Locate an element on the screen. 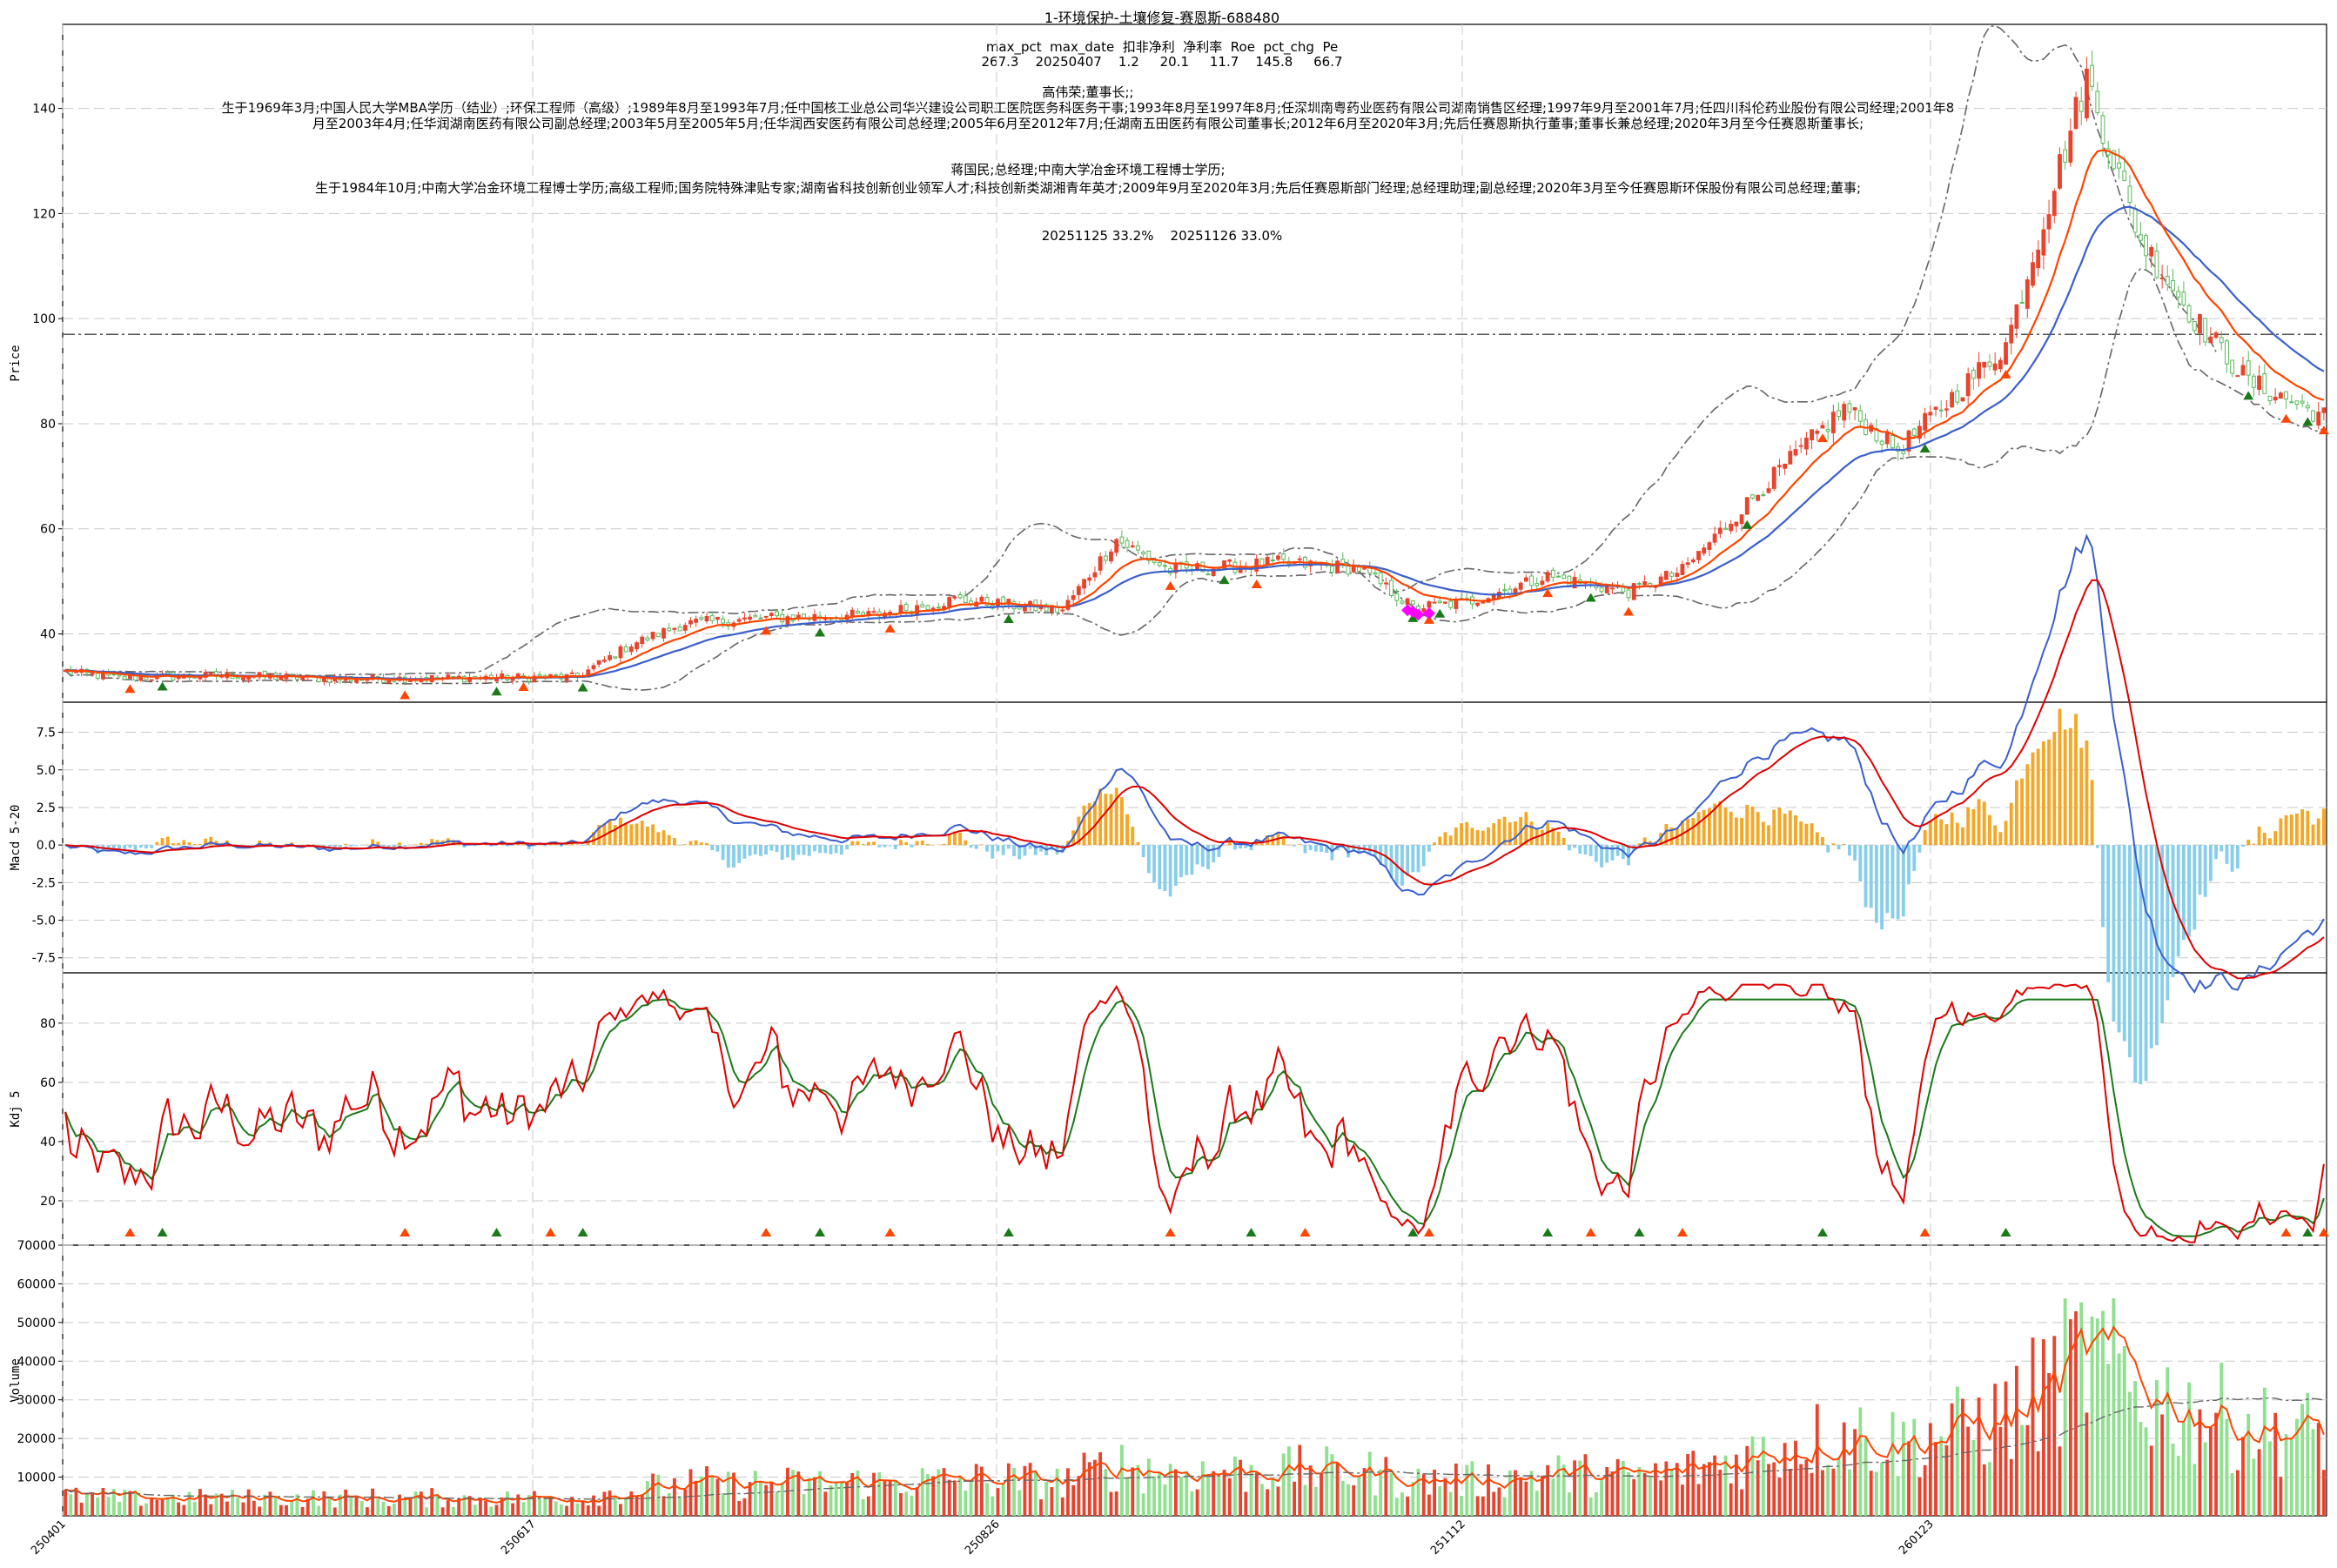 This screenshot has width=2337, height=1568. volume-ytick-label: 30000 is located at coordinates (36, 1401).